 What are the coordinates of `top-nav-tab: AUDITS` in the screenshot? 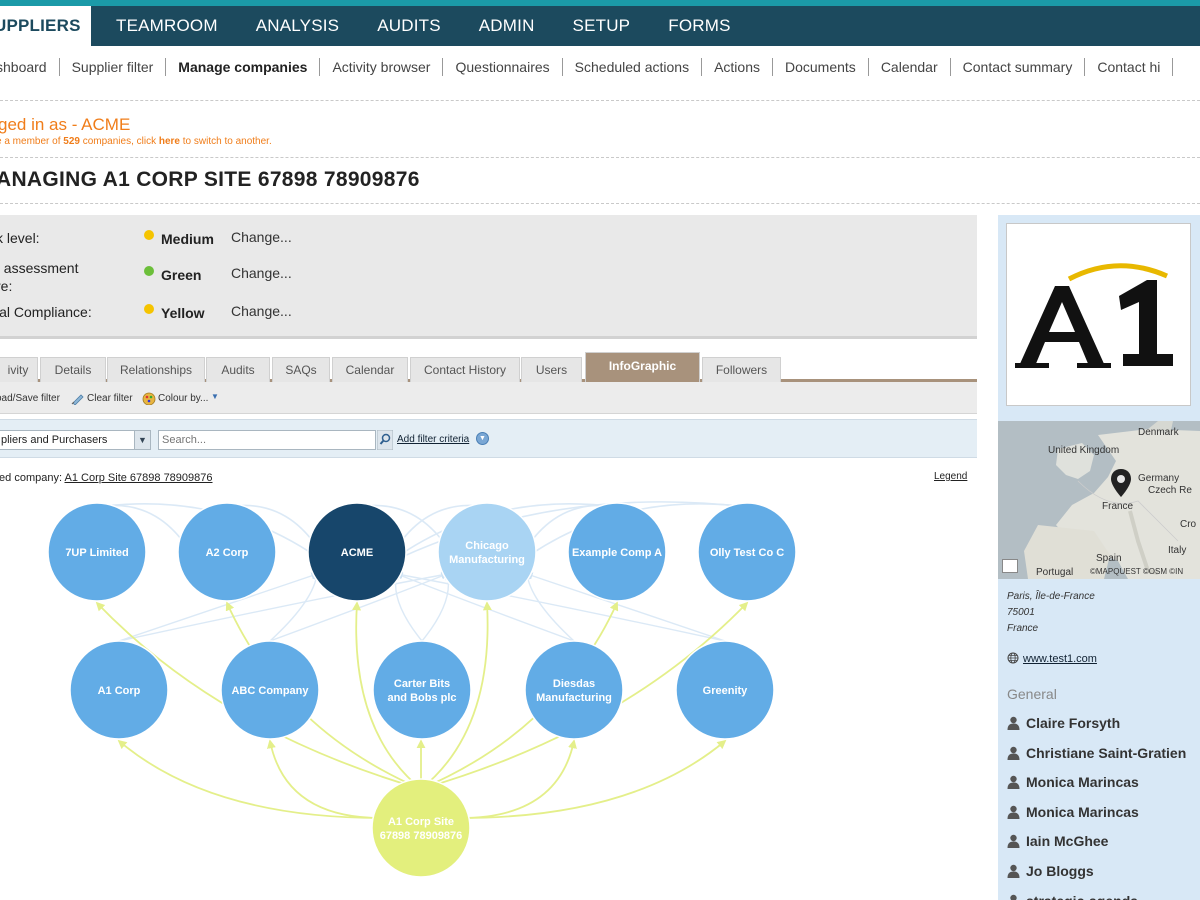 It's located at (409, 25).